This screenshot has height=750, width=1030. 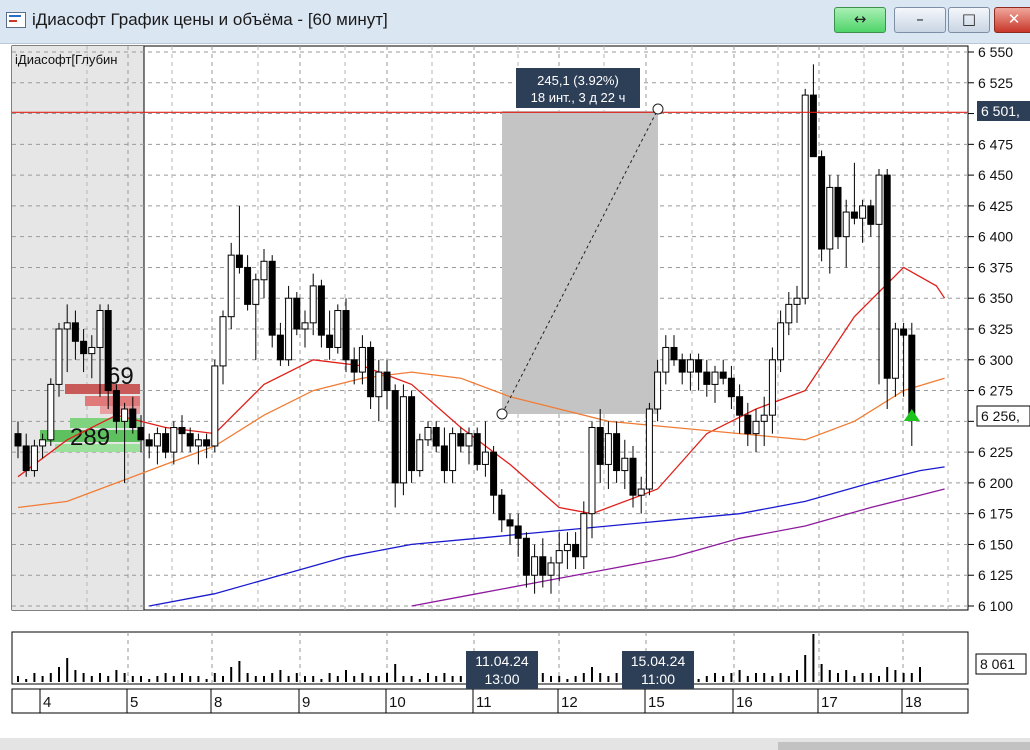 I want to click on maximize-button: □, so click(x=969, y=20).